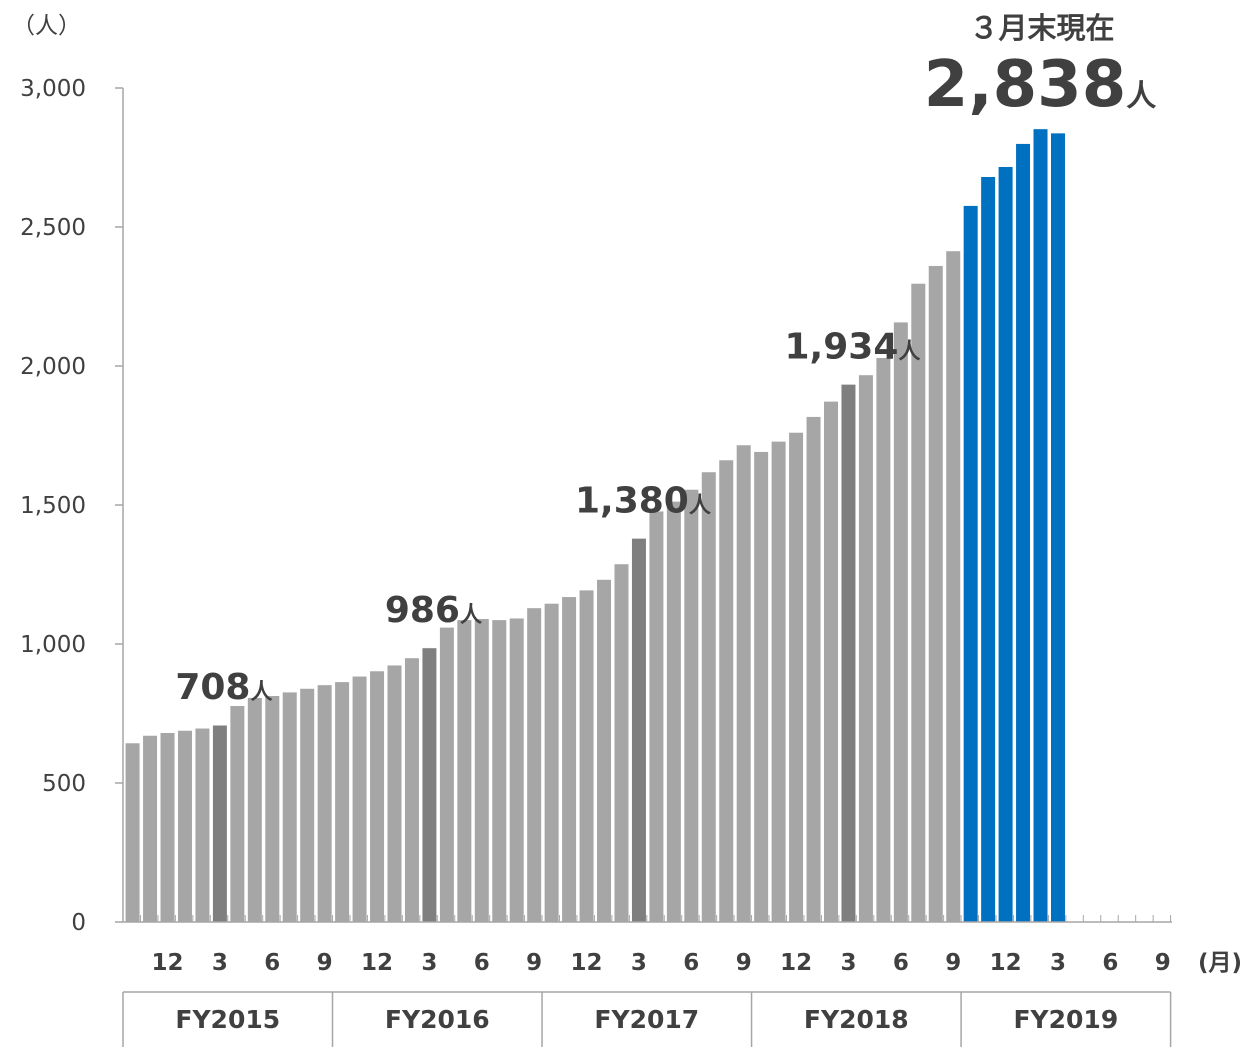 This screenshot has height=1047, width=1253. Describe the element at coordinates (437, 1019) in the screenshot. I see `fy-label: FY2016` at that location.